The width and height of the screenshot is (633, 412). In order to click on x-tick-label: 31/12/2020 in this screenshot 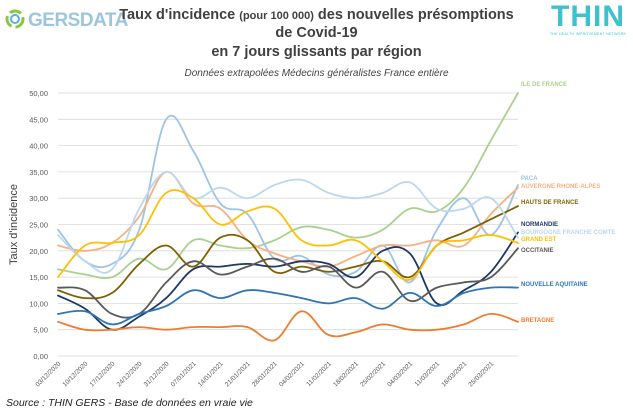, I will do `click(157, 374)`.